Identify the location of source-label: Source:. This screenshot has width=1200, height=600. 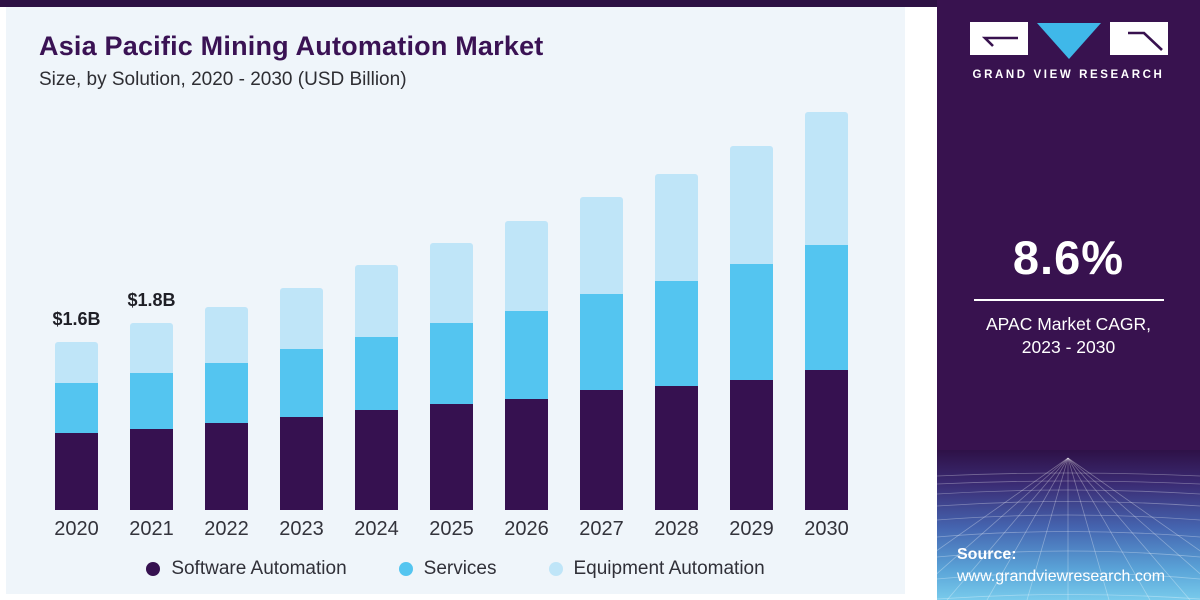
(987, 554).